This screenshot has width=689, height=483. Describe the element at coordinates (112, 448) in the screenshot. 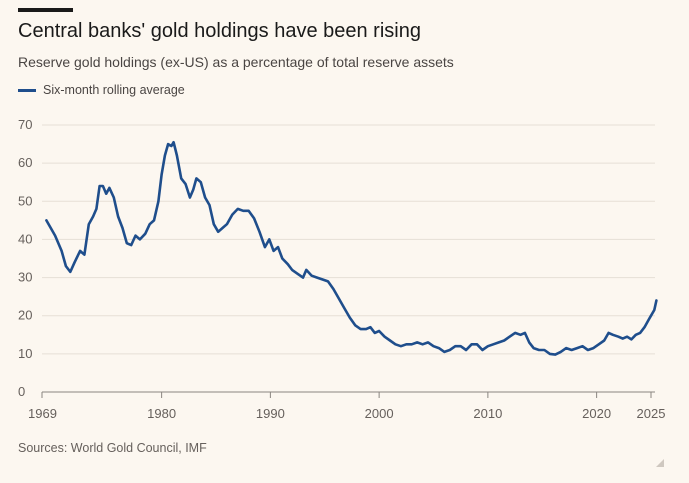

I see `source-note: Sources: World Gold Council, IMF` at that location.